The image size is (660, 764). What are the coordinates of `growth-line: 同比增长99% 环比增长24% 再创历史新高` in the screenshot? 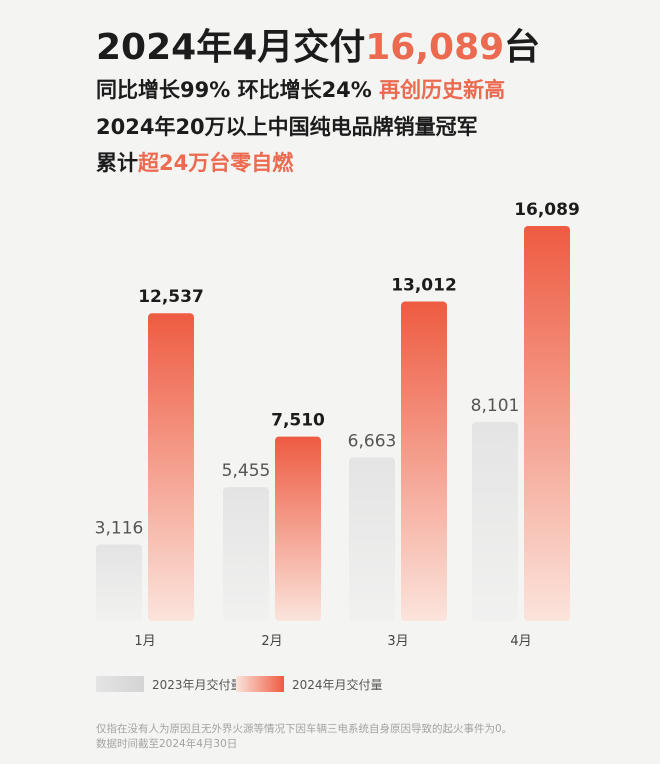 It's located at (300, 89).